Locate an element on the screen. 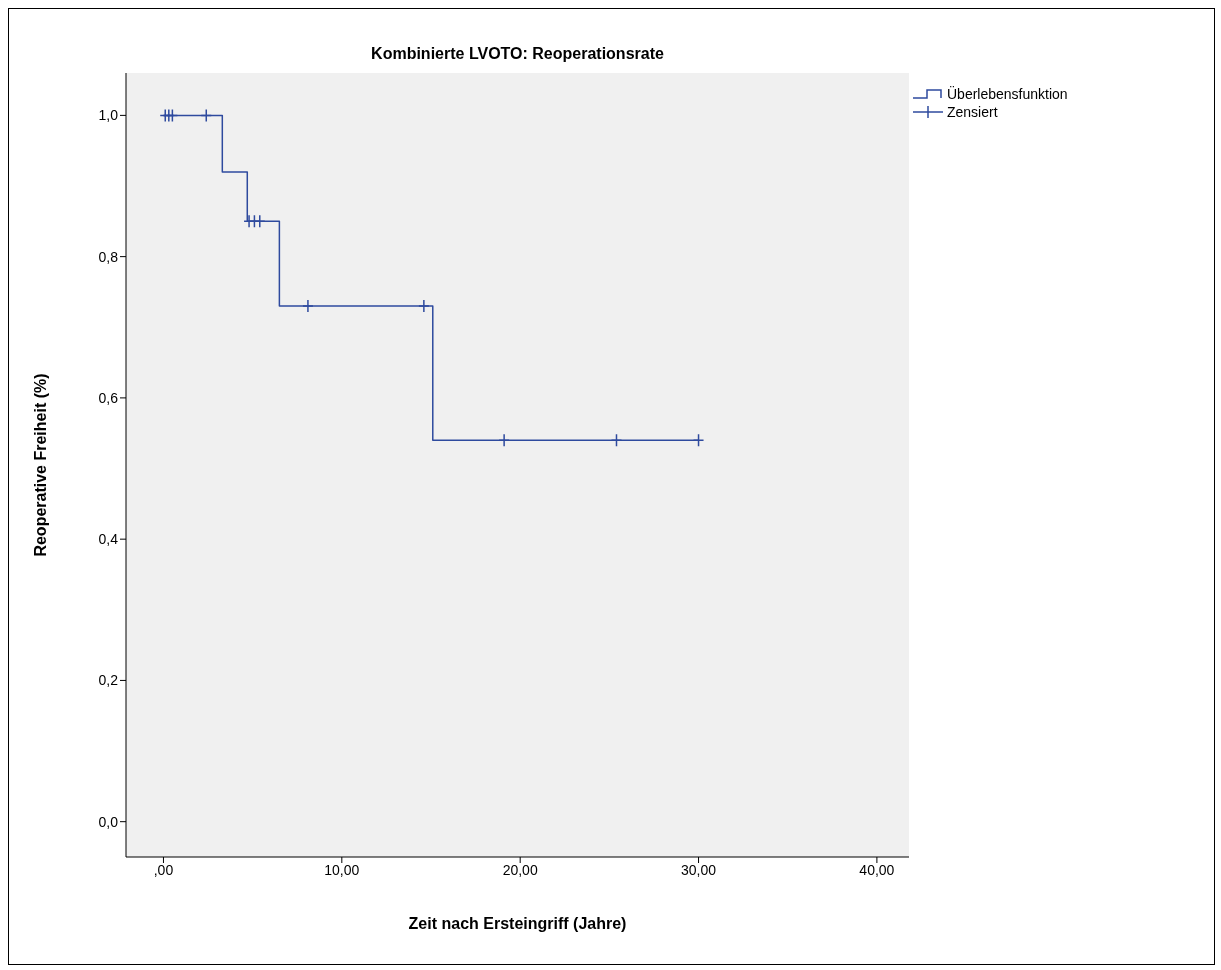 The height and width of the screenshot is (970, 1221). legend-label: Zensiert is located at coordinates (972, 112).